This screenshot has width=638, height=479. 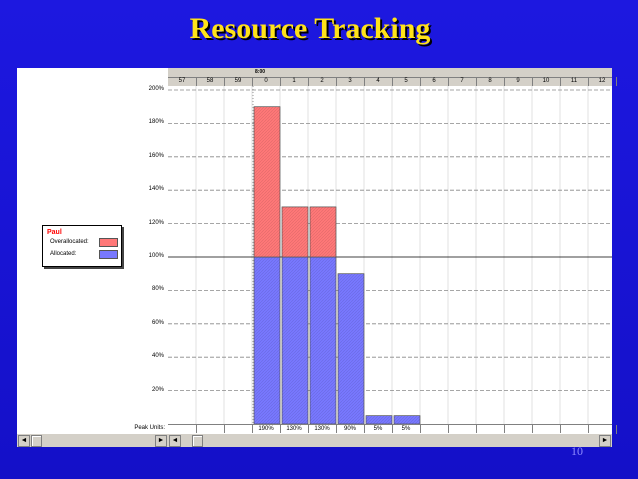 I want to click on timescale-cell: 9, so click(x=518, y=81).